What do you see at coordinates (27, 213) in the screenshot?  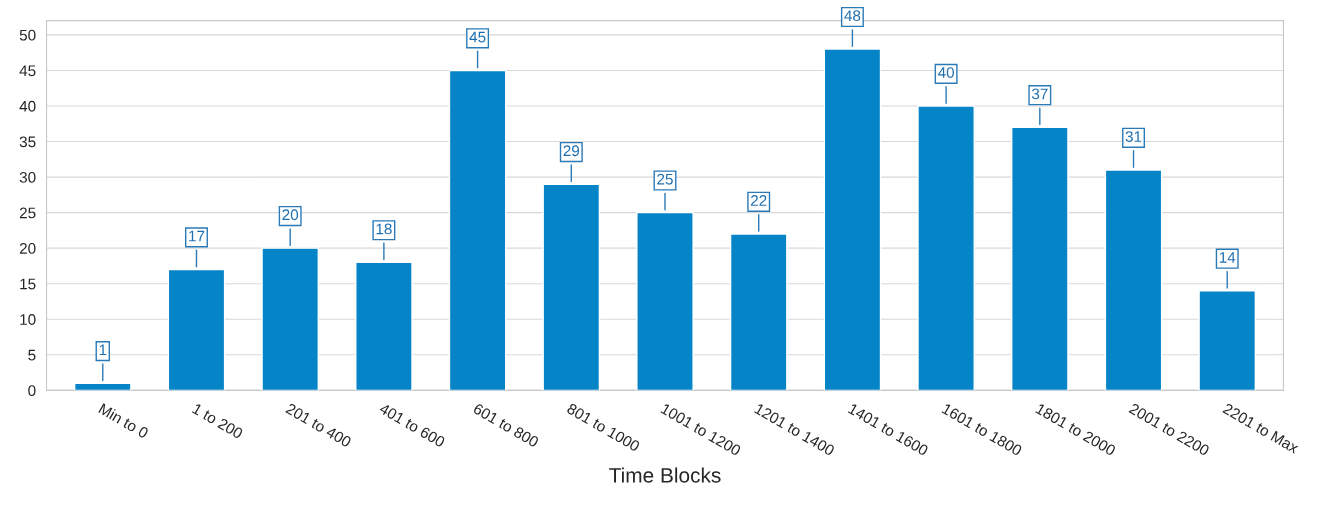 I see `y-tick-label: 25` at bounding box center [27, 213].